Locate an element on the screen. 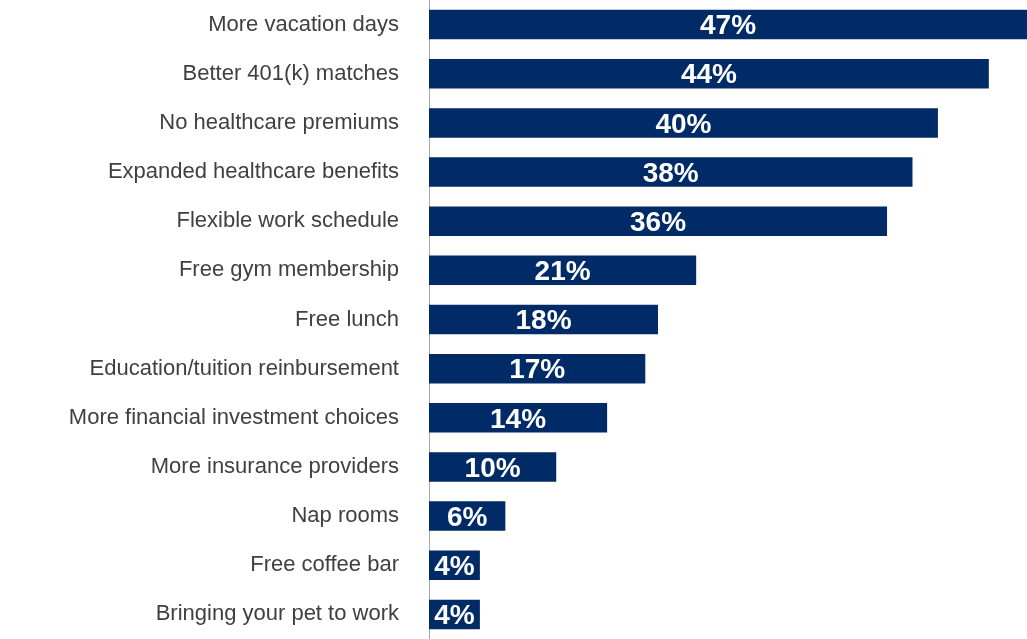 Image resolution: width=1027 pixels, height=639 pixels. data-label: 44% is located at coordinates (709, 74).